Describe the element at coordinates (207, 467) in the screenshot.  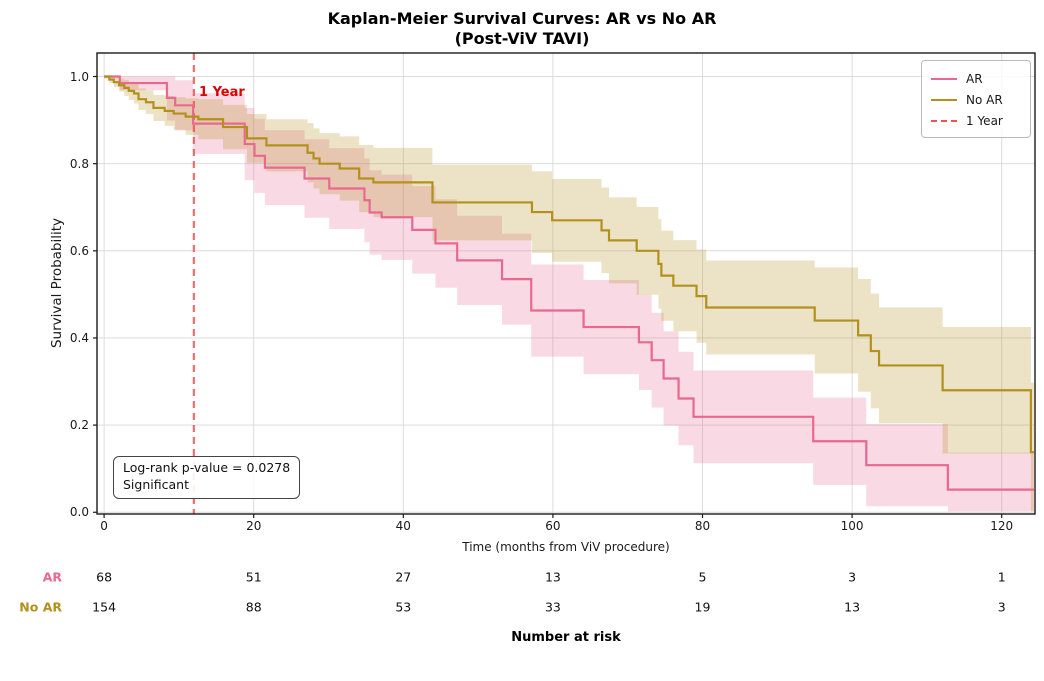
I see `log-rank-p-value-text: Log-rank p-value = 0.0278` at that location.